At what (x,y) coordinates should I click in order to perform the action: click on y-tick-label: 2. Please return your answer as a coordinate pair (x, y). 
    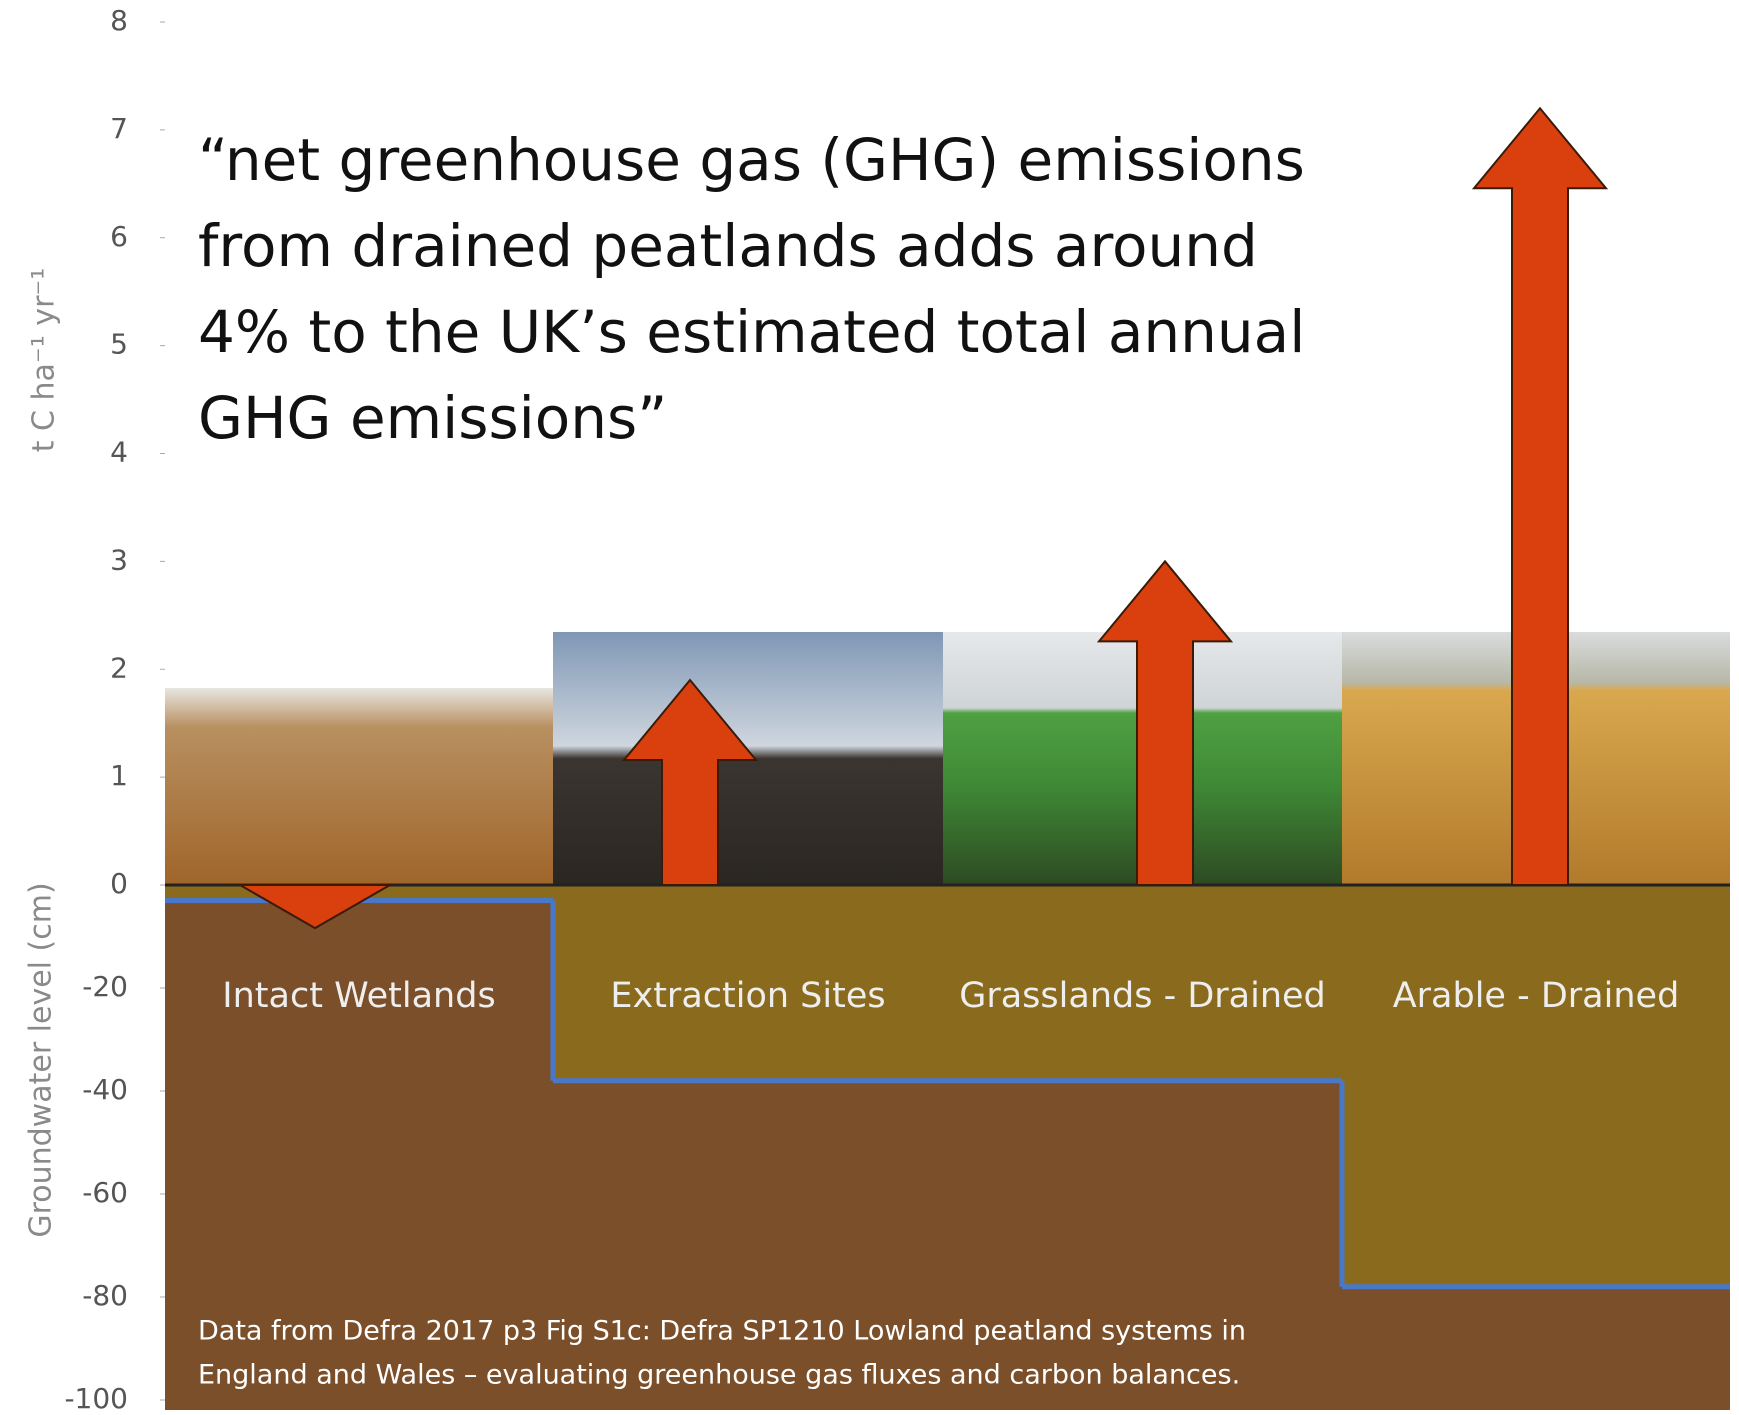
    Looking at the image, I should click on (119, 667).